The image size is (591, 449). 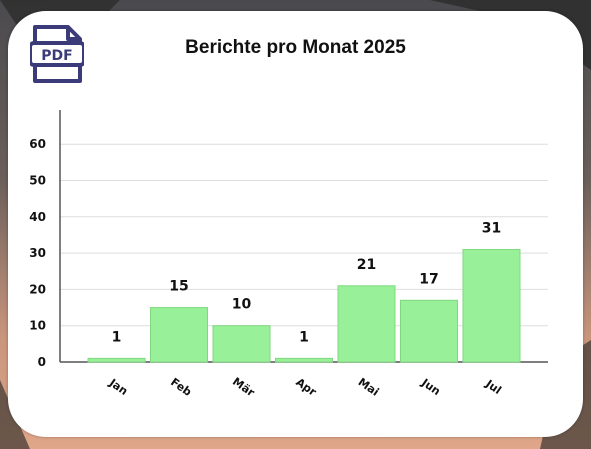 I want to click on y-tick-label: 50, so click(x=37, y=181).